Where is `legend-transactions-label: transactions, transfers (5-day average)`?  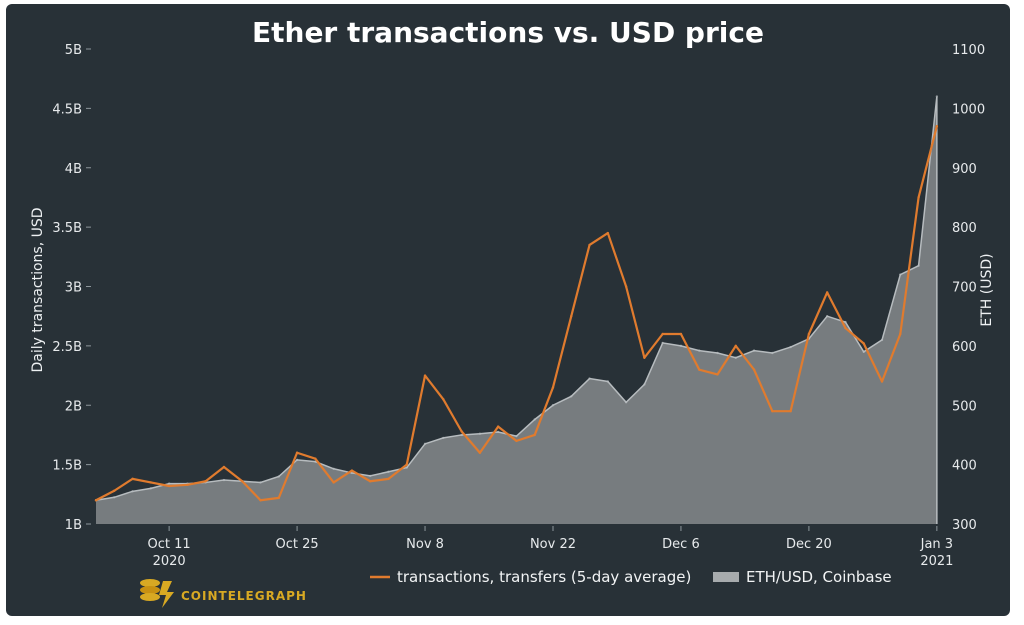
legend-transactions-label: transactions, transfers (5-day average) is located at coordinates (544, 577).